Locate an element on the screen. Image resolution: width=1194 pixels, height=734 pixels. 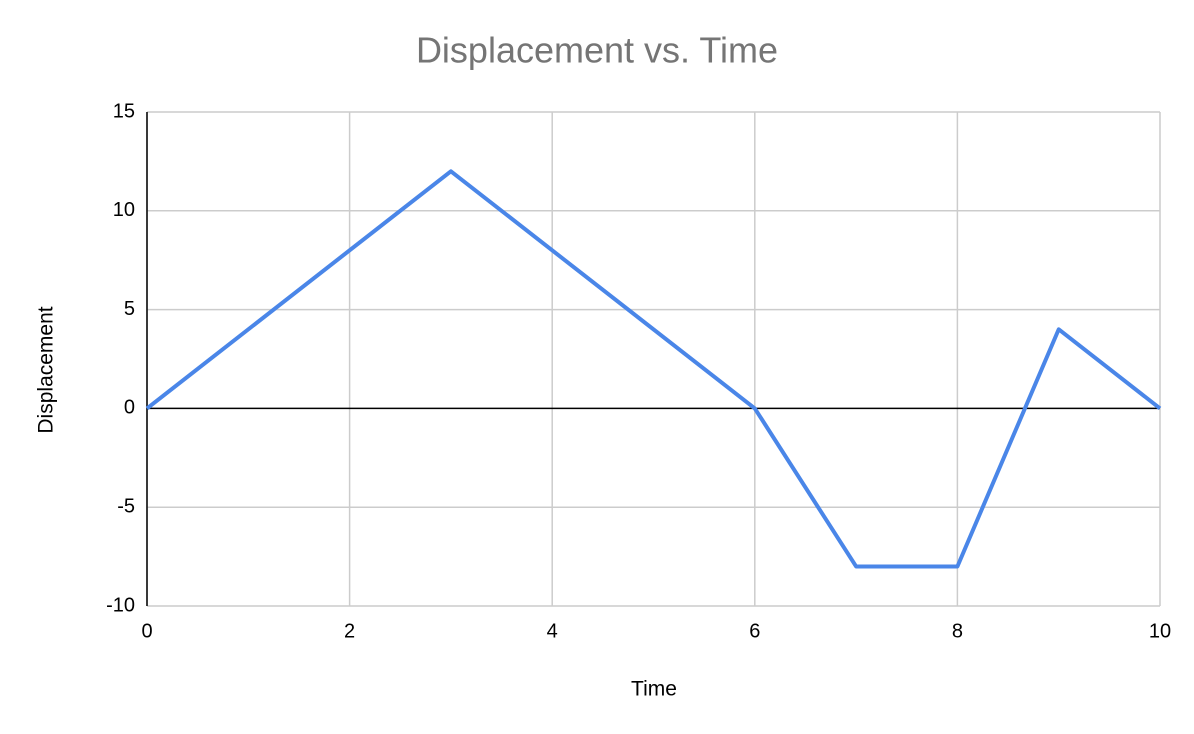
y-tick-label: 0 is located at coordinates (129, 408).